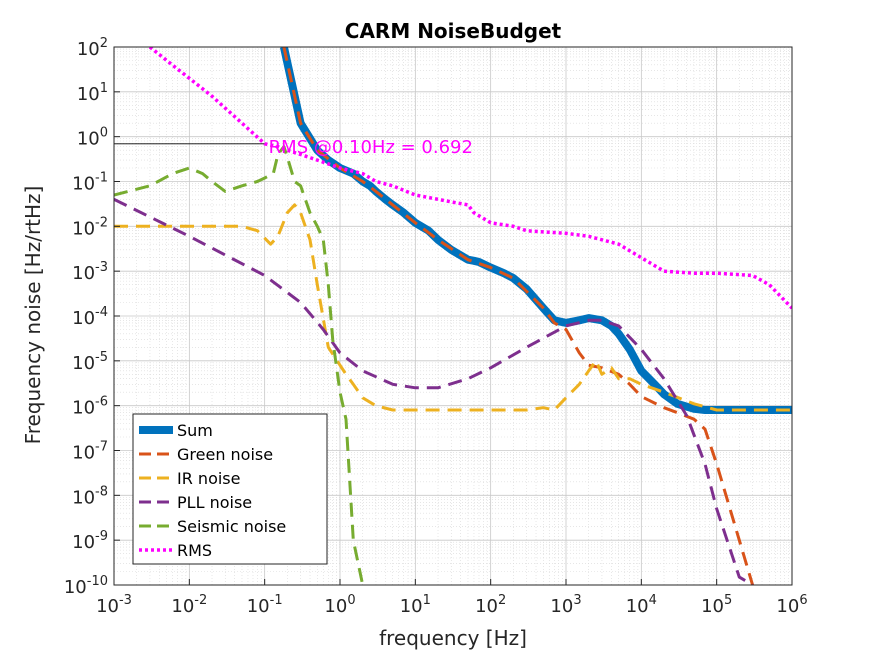 The image size is (875, 656). Describe the element at coordinates (339, 605) in the screenshot. I see `x-tick-label: 10⁰` at that location.